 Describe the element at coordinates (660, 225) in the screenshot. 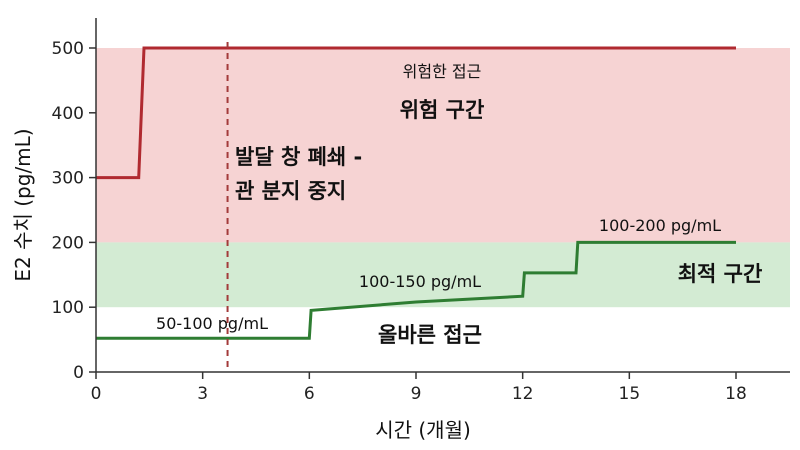

I see `annotation-range-high: 100-200 pg/mL` at that location.